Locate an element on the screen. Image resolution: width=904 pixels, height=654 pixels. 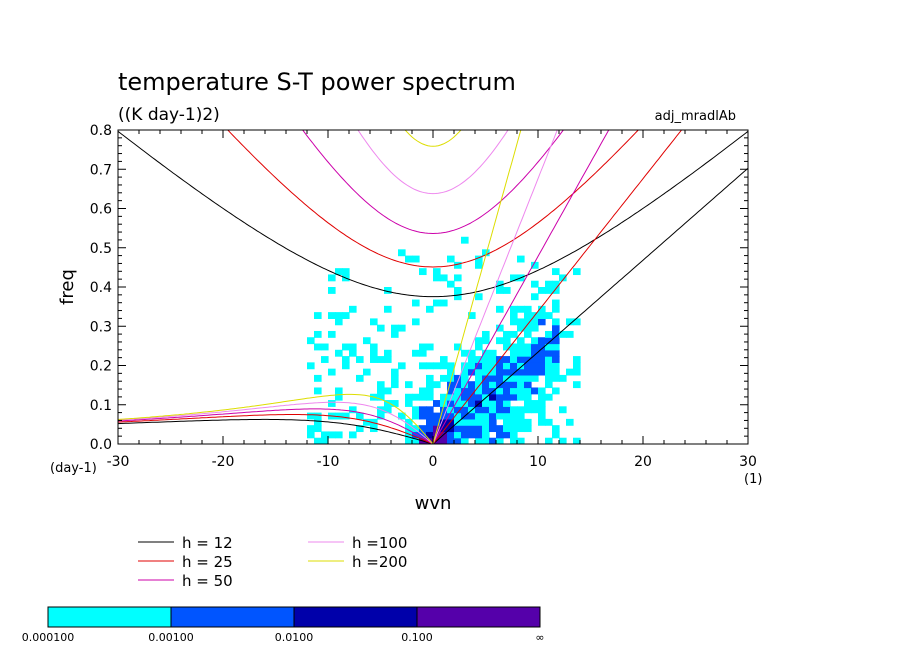
curve-50-kelvin is located at coordinates (521, 287).